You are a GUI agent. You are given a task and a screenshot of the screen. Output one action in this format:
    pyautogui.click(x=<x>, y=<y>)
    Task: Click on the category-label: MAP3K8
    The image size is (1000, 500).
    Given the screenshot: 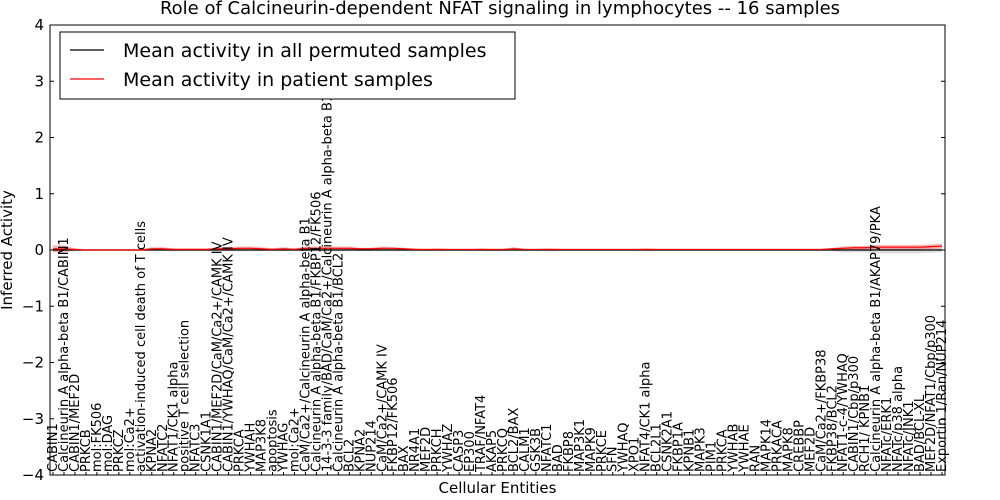 What is the action you would take?
    pyautogui.click(x=262, y=445)
    